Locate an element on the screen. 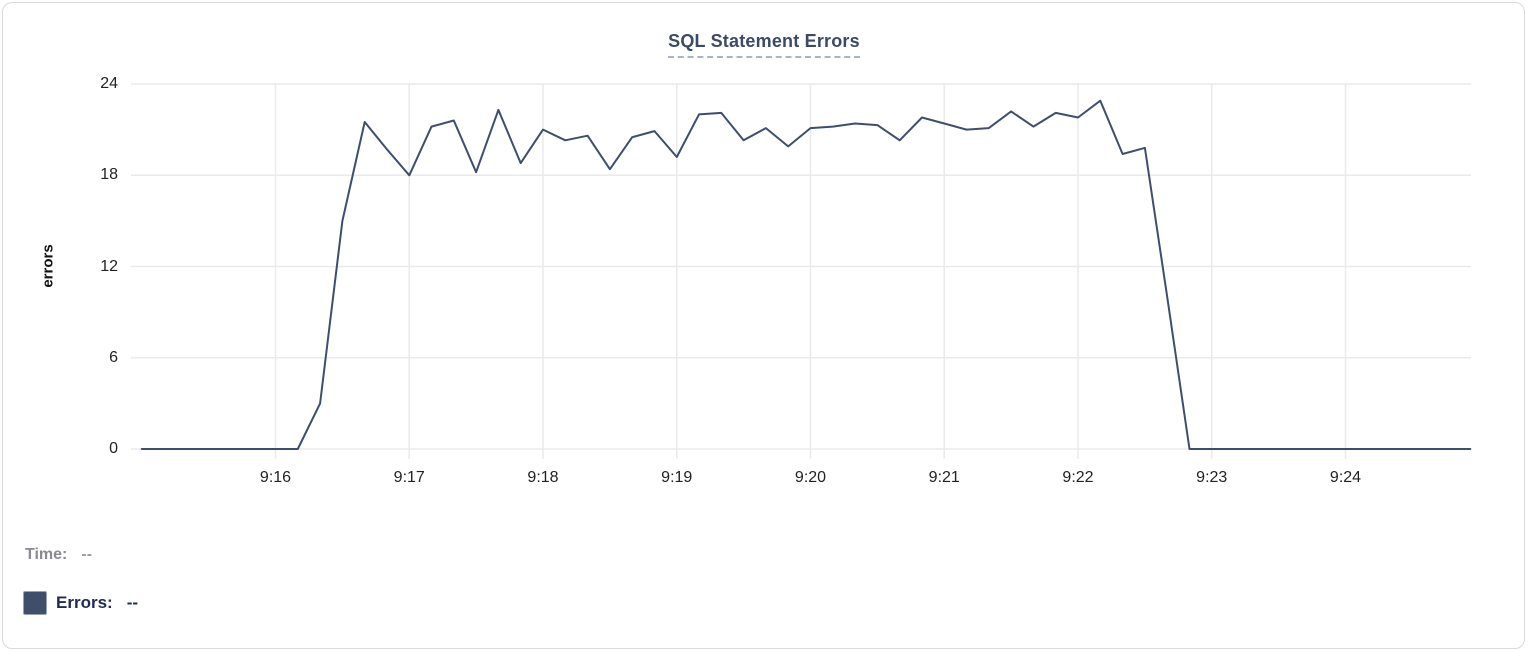 This screenshot has height=652, width=1528. x-axis-tick-label: 9:20 is located at coordinates (810, 477).